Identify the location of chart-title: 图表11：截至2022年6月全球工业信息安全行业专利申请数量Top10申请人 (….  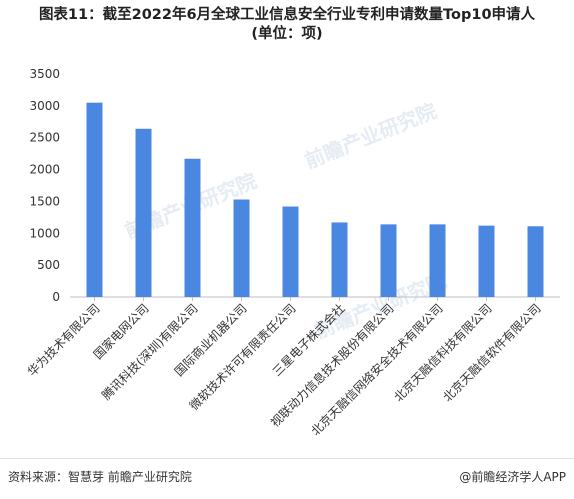
(287, 25).